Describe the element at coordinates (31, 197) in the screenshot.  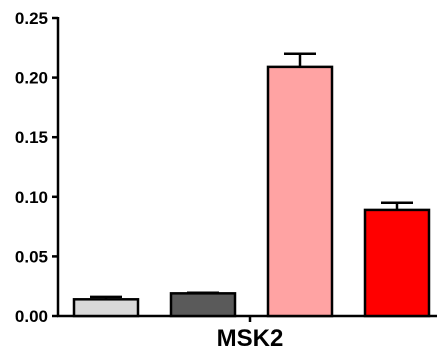
I see `y-tick-label: 0.10` at that location.